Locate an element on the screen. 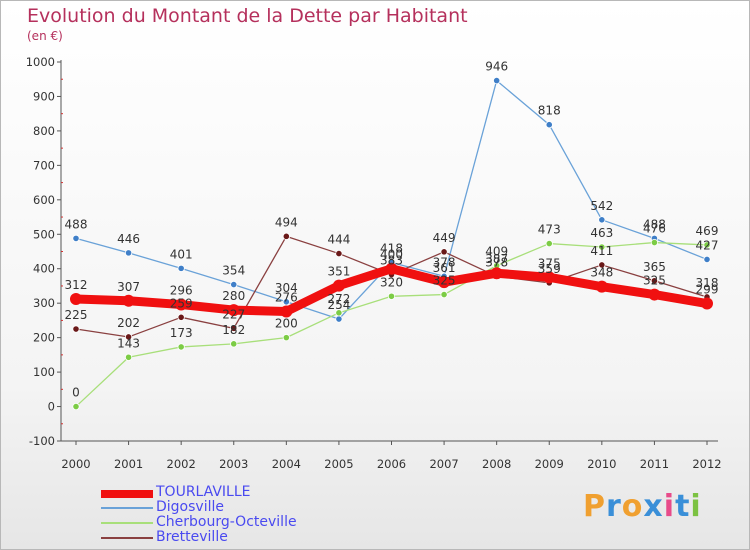  legend-label-cherbourg-octeville: Cherbourg-Octeville is located at coordinates (226, 522).